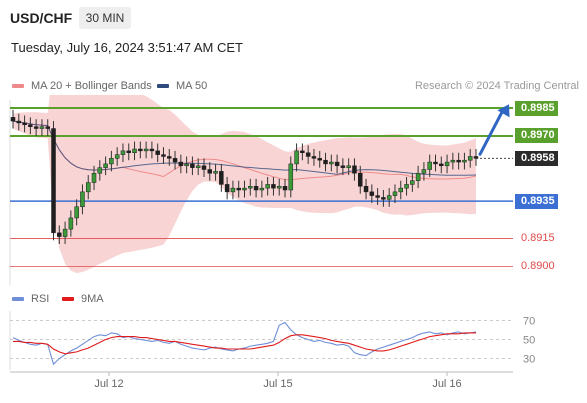 This screenshot has width=587, height=403. What do you see at coordinates (538, 238) in the screenshot?
I see `level-tag-target: 0.8915` at bounding box center [538, 238].